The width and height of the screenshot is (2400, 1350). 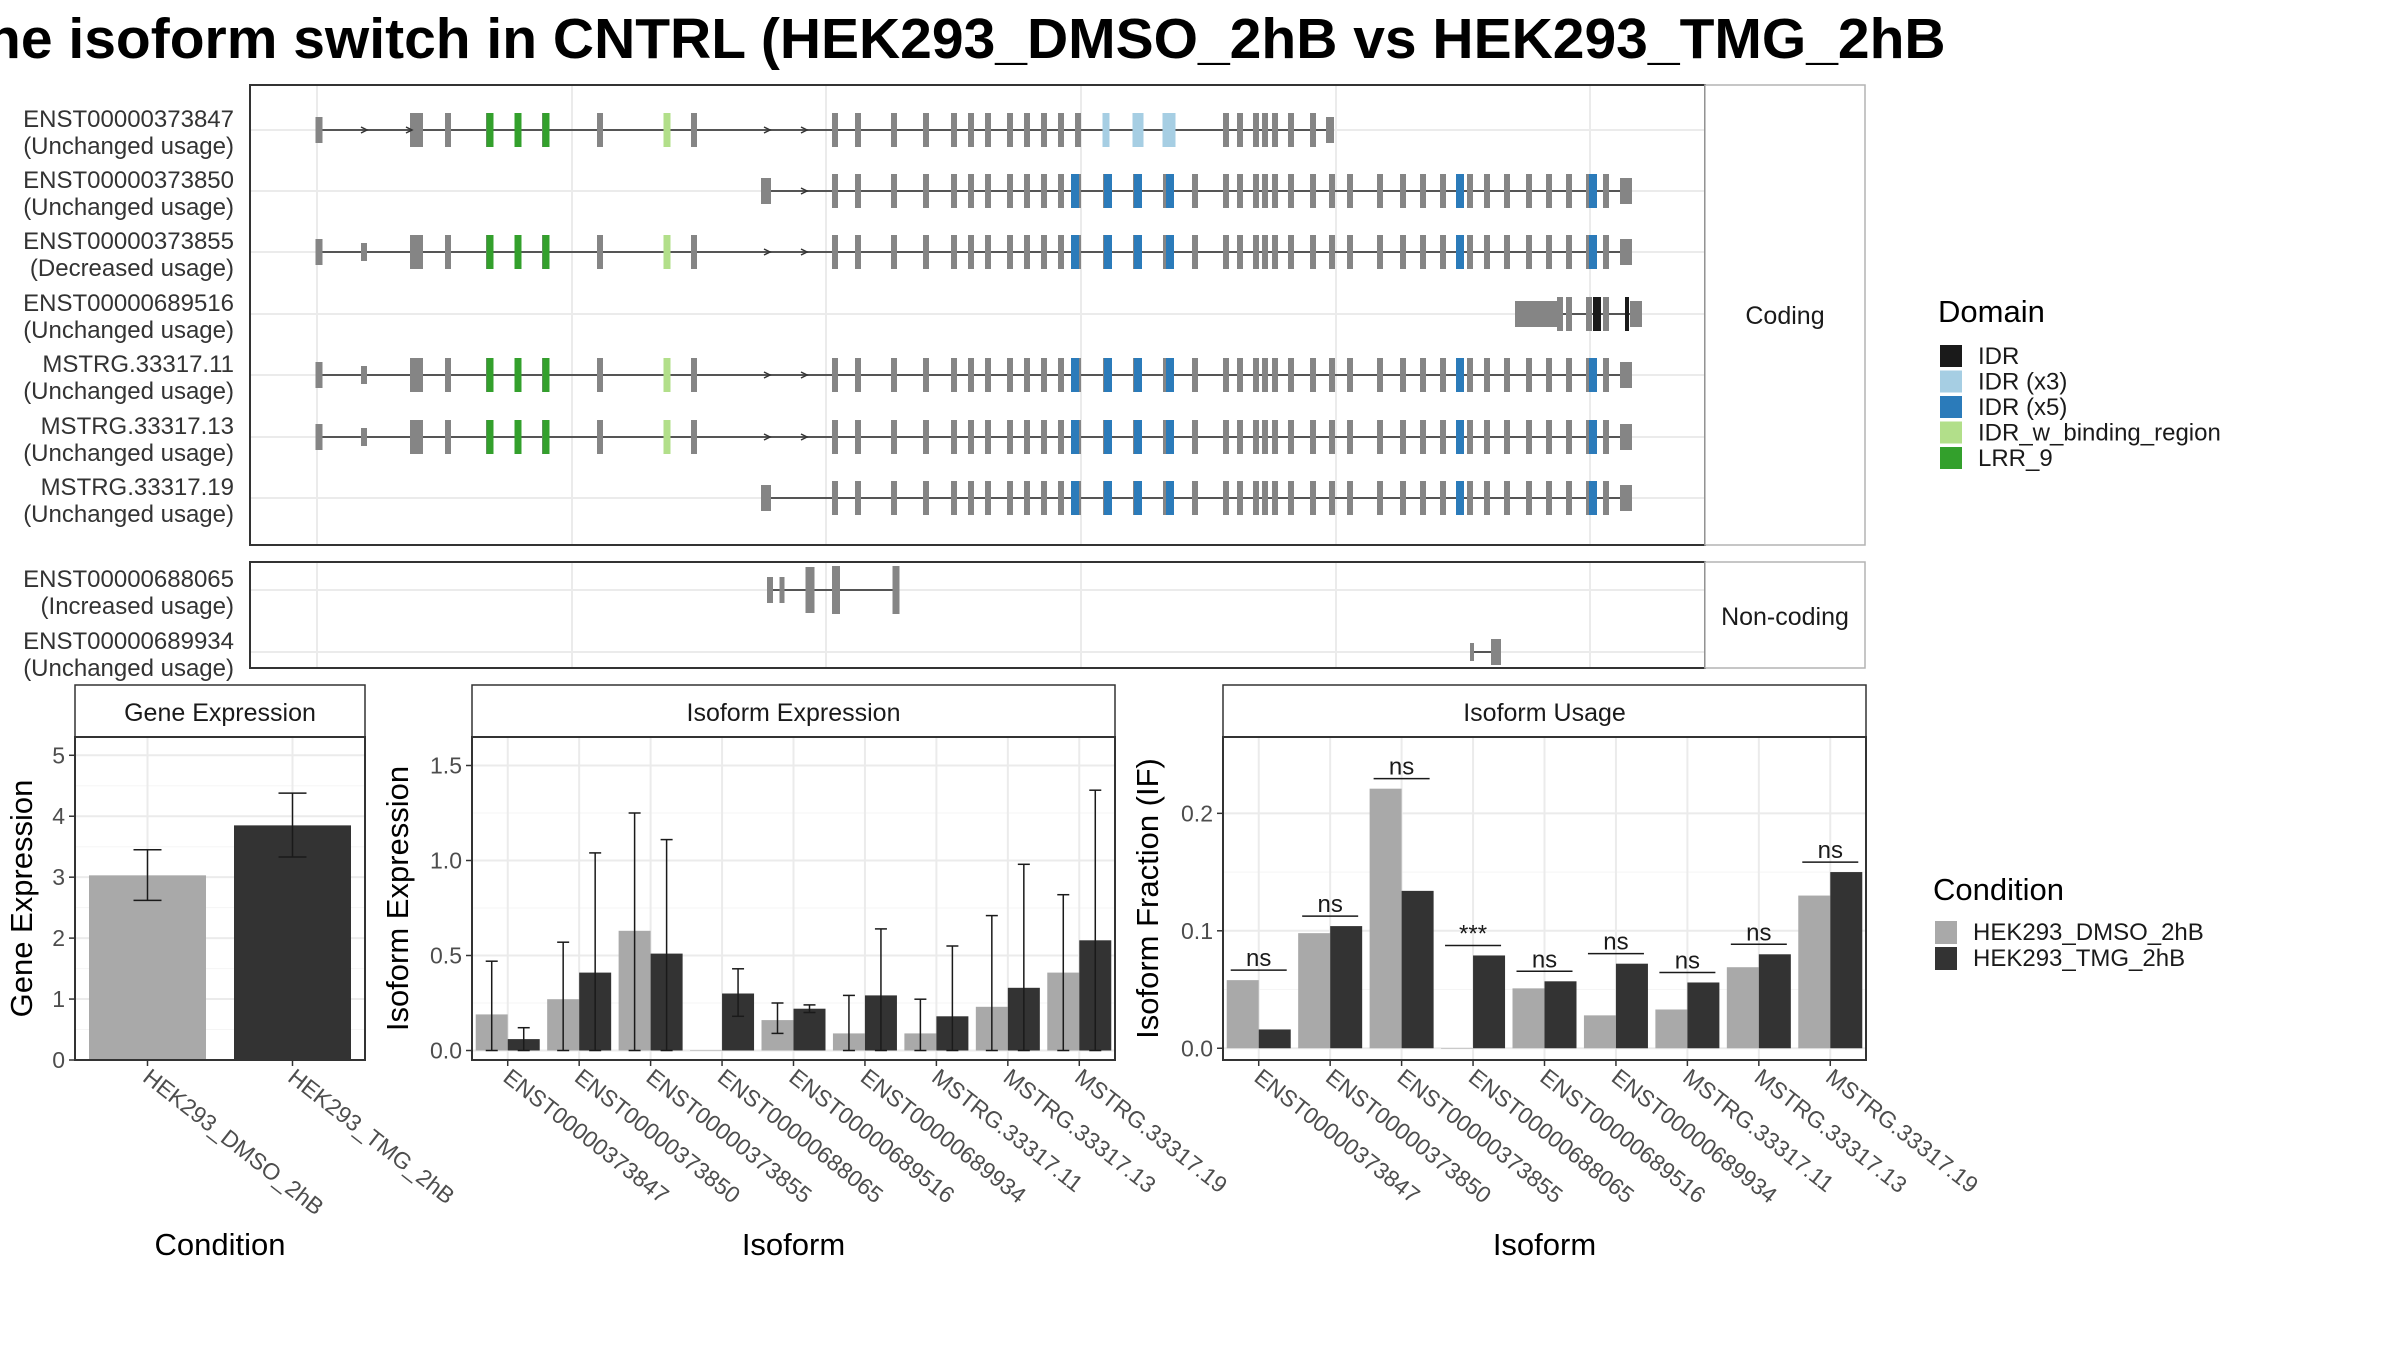 What do you see at coordinates (1197, 813) in the screenshot?
I see `y-tick-label: 0.2` at bounding box center [1197, 813].